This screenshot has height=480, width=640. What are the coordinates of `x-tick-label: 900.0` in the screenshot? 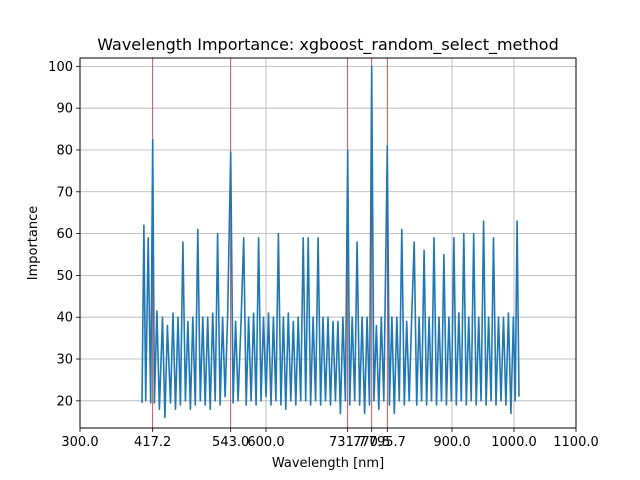 It's located at (451, 442).